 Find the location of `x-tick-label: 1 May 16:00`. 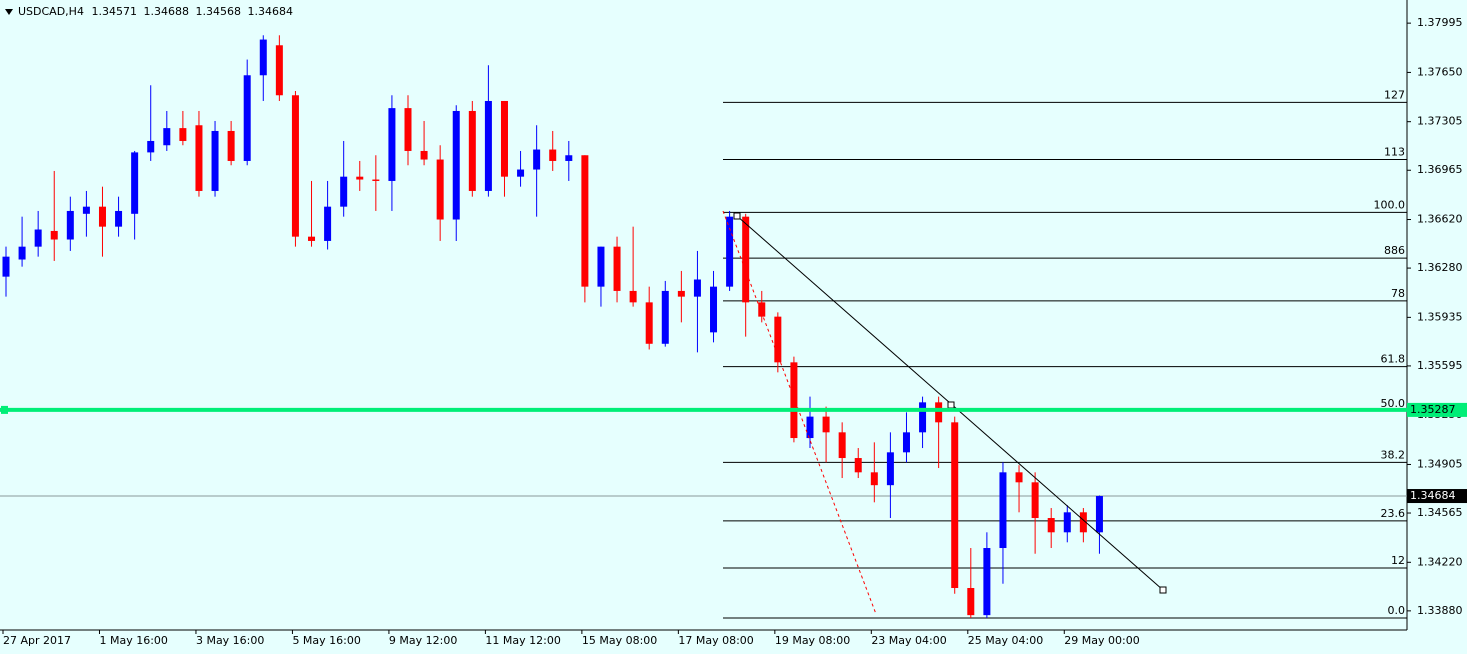

x-tick-label: 1 May 16:00 is located at coordinates (133, 640).